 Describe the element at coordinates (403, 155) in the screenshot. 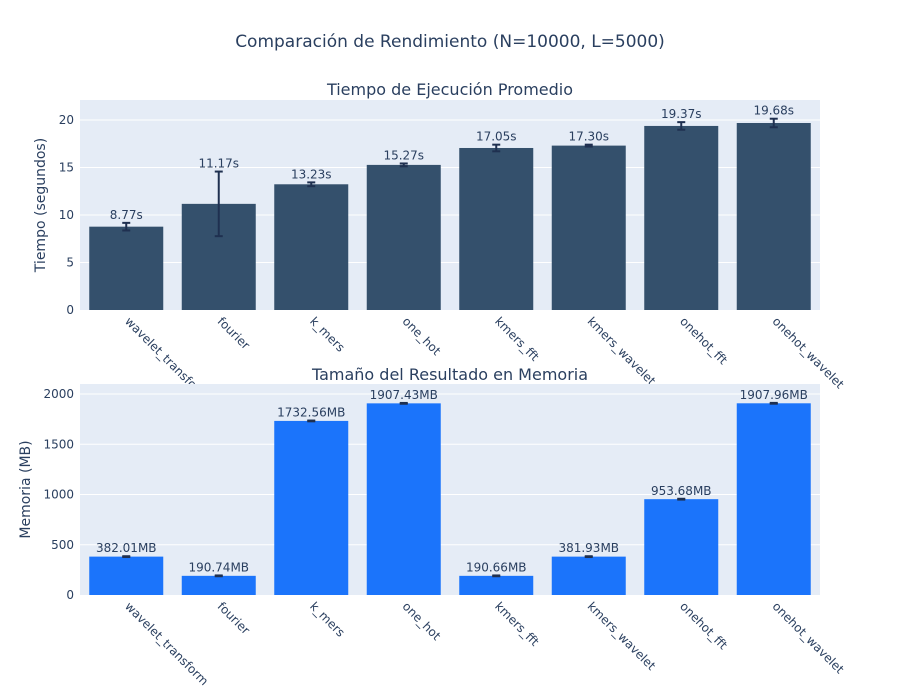

I see `data-label: 15.27s` at that location.